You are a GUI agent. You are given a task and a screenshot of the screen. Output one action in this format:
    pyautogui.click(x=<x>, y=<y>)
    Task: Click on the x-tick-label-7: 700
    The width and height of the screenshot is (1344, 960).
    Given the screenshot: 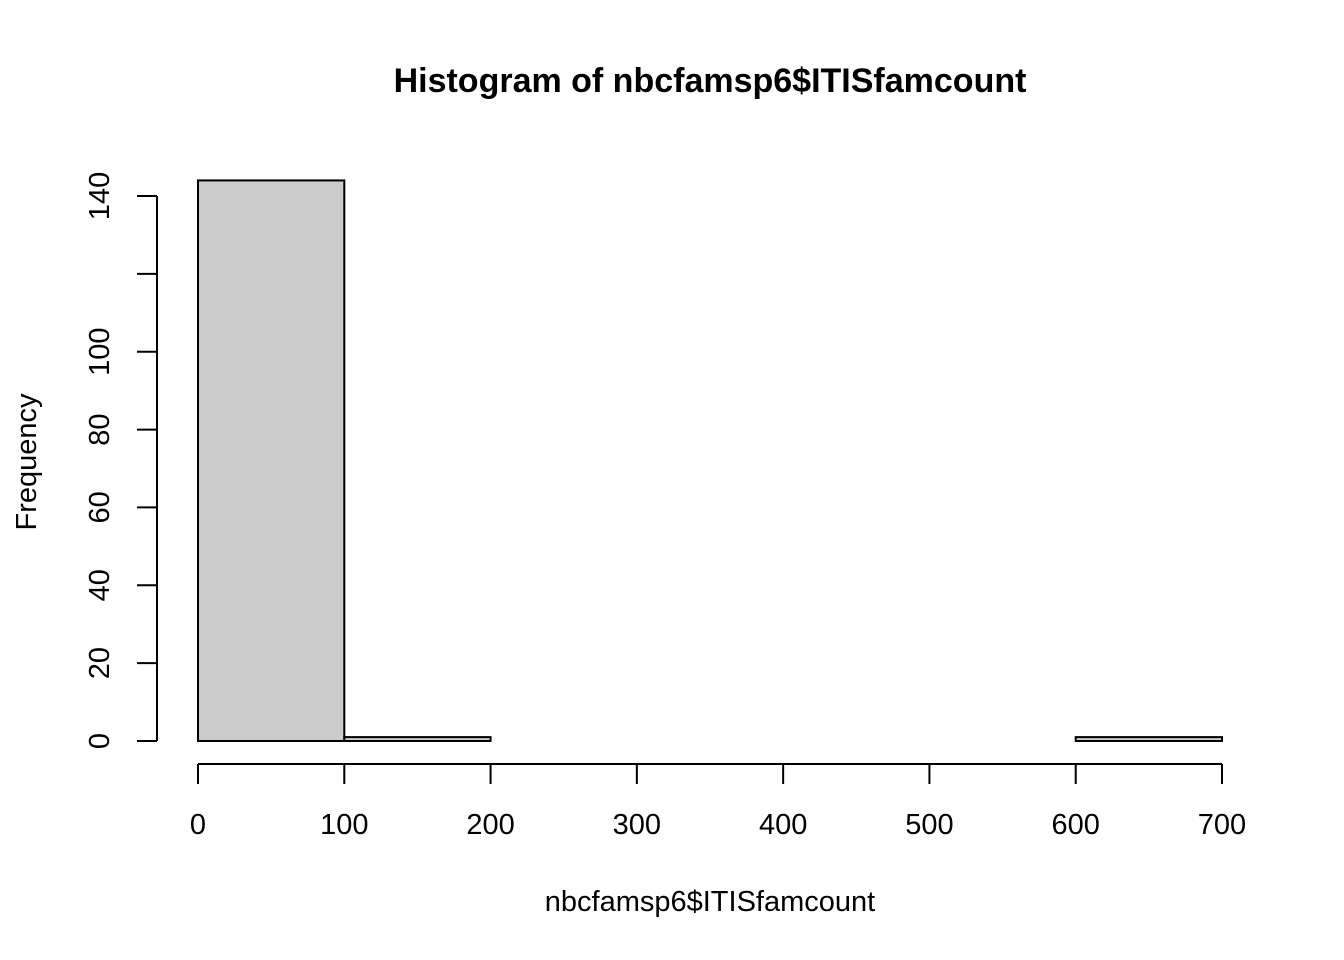 What is the action you would take?
    pyautogui.click(x=1222, y=825)
    